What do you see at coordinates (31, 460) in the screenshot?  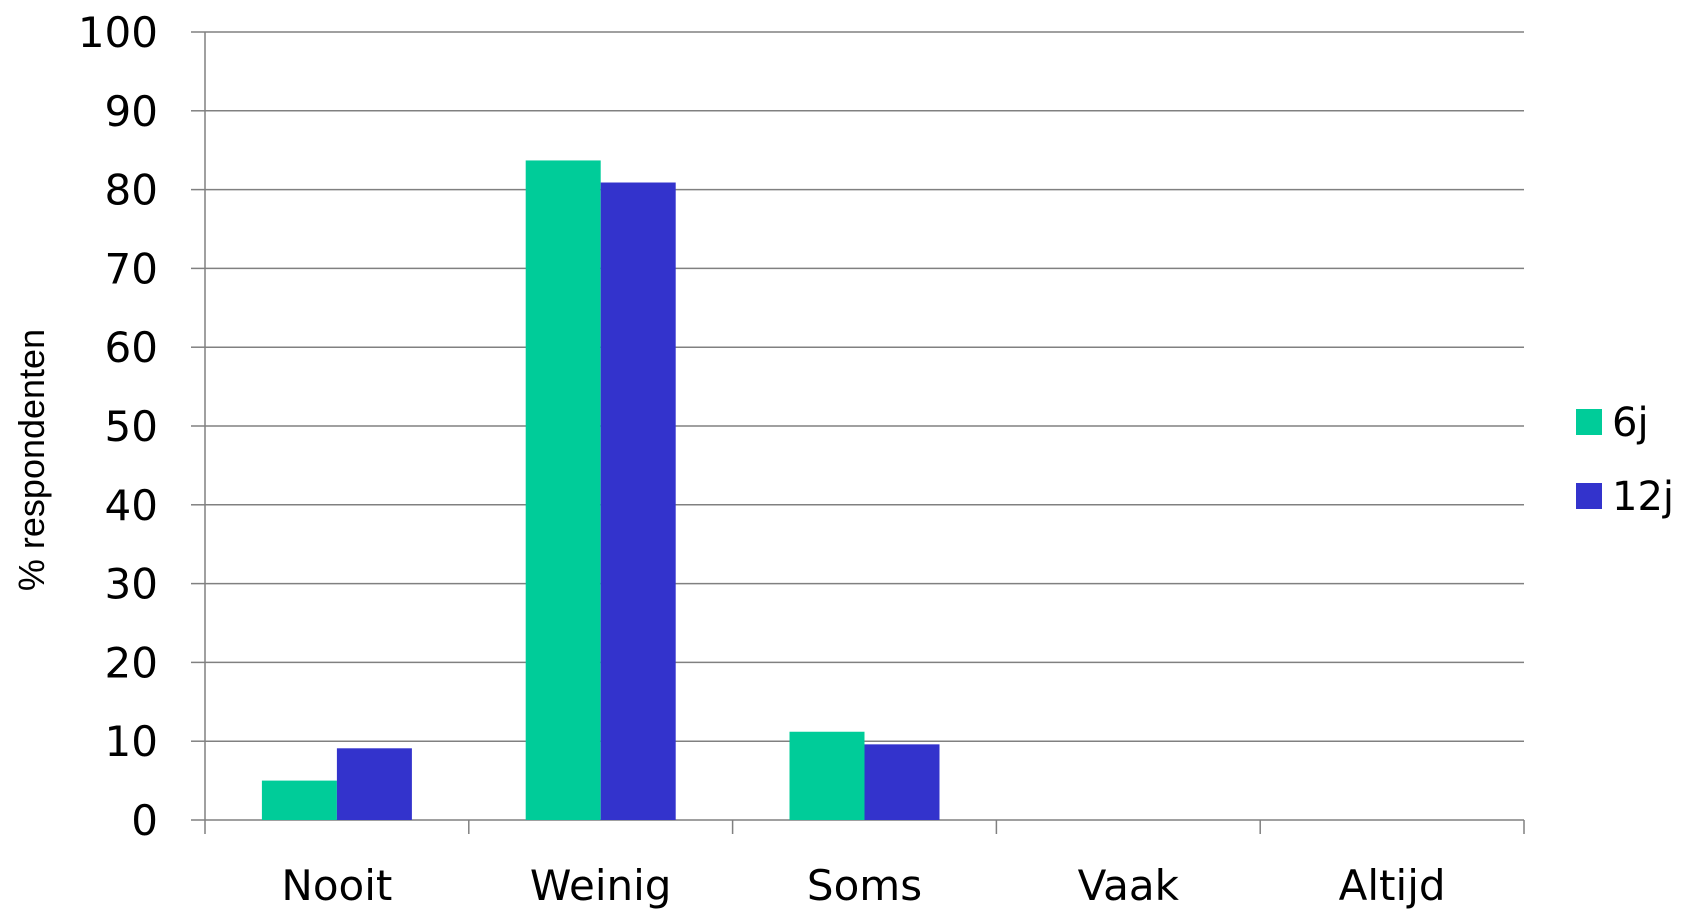 I see `y-axis-title: % respondenten` at bounding box center [31, 460].